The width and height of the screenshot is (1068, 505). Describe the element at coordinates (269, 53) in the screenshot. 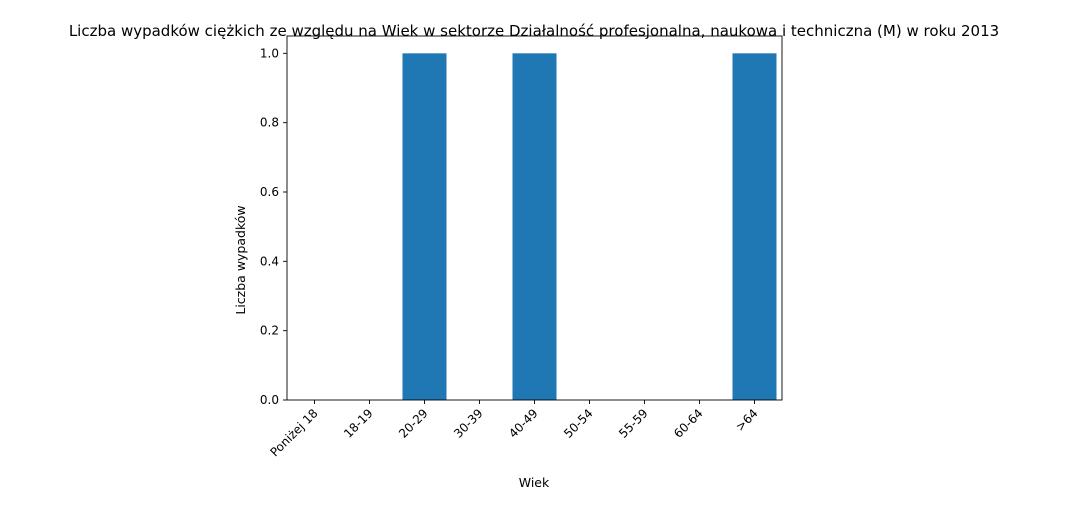

I see `y-tick-label-5: 1.0` at that location.